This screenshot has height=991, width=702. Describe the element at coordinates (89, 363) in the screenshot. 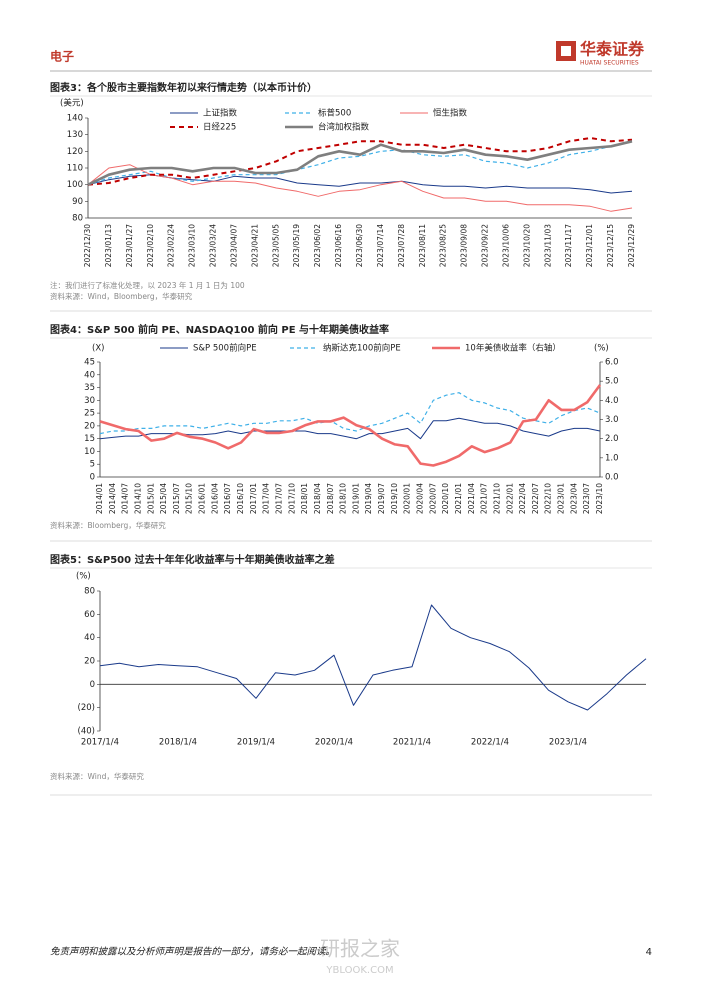

I see `y-tick-label: 45` at that location.